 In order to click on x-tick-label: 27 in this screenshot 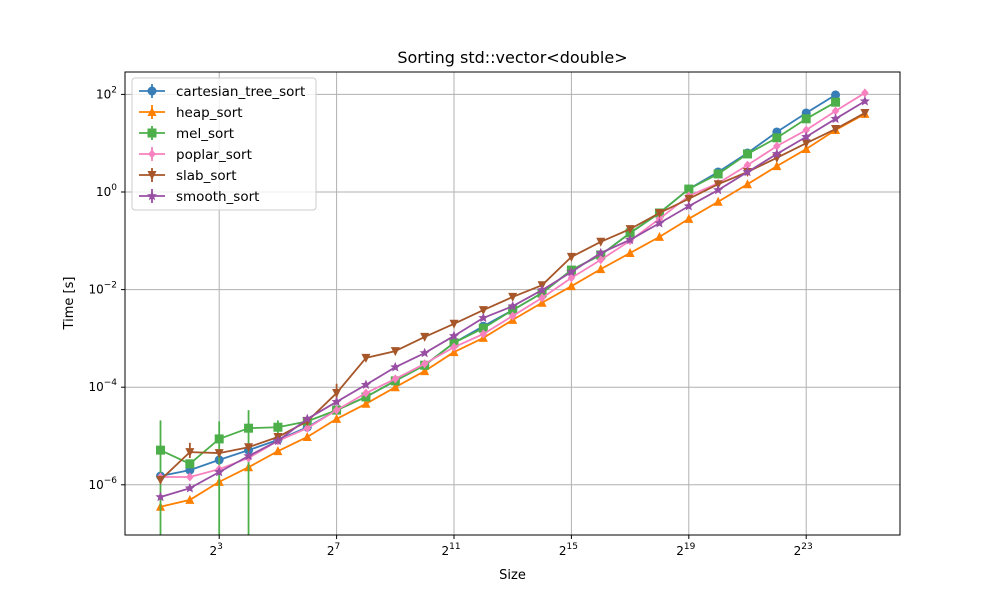, I will do `click(333, 550)`.